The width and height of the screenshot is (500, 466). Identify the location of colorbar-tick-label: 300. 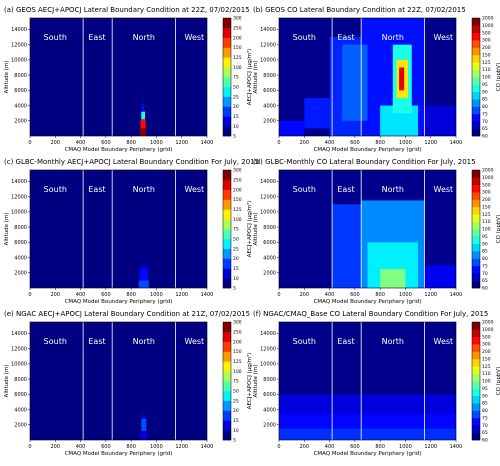
(237, 19).